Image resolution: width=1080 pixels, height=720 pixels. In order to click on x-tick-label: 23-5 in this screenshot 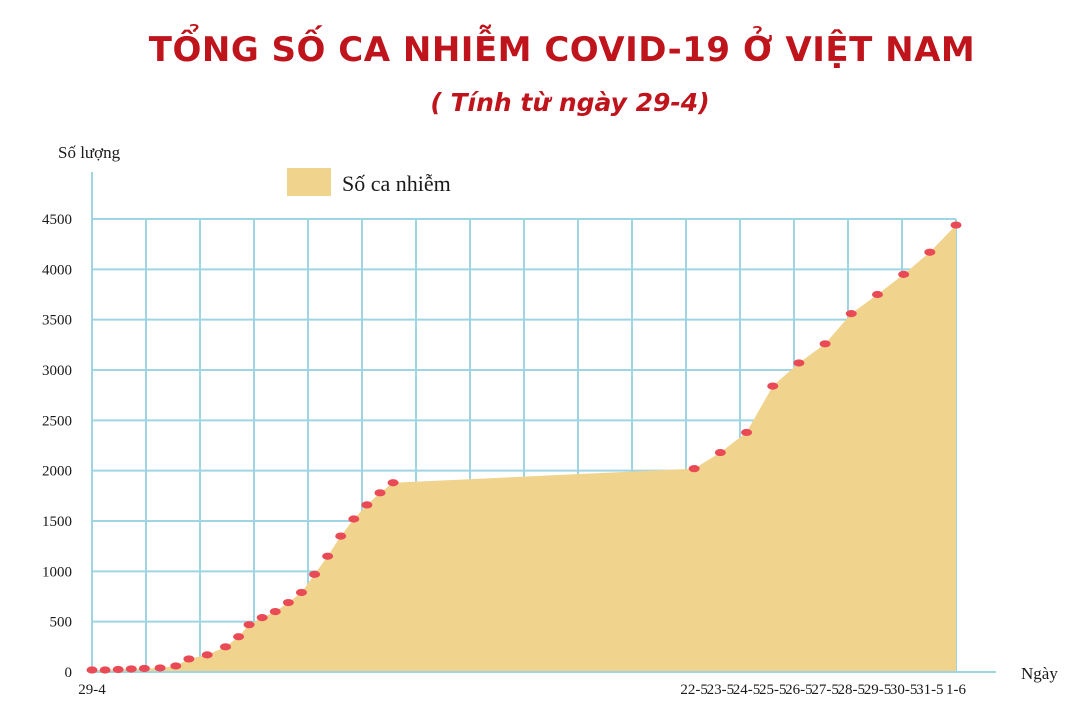, I will do `click(721, 690)`.